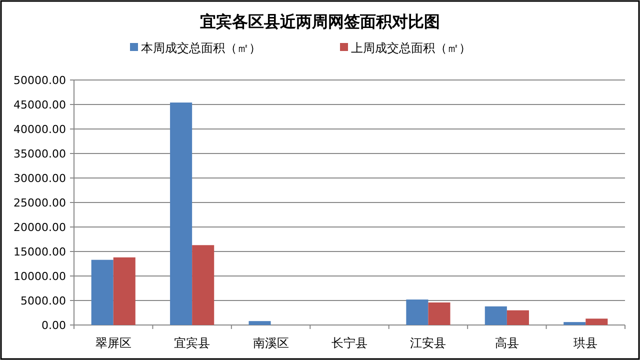  I want to click on y-tick-label: 15000.00, so click(40, 252).